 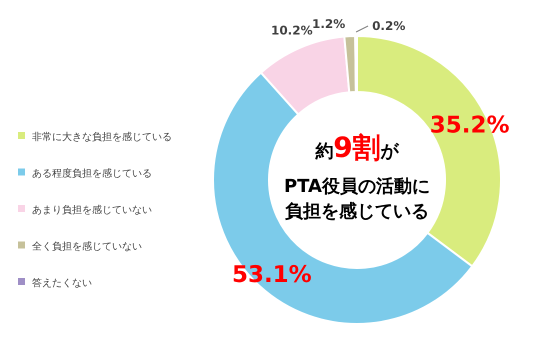 I want to click on text: 負担を感じている, so click(x=357, y=211).